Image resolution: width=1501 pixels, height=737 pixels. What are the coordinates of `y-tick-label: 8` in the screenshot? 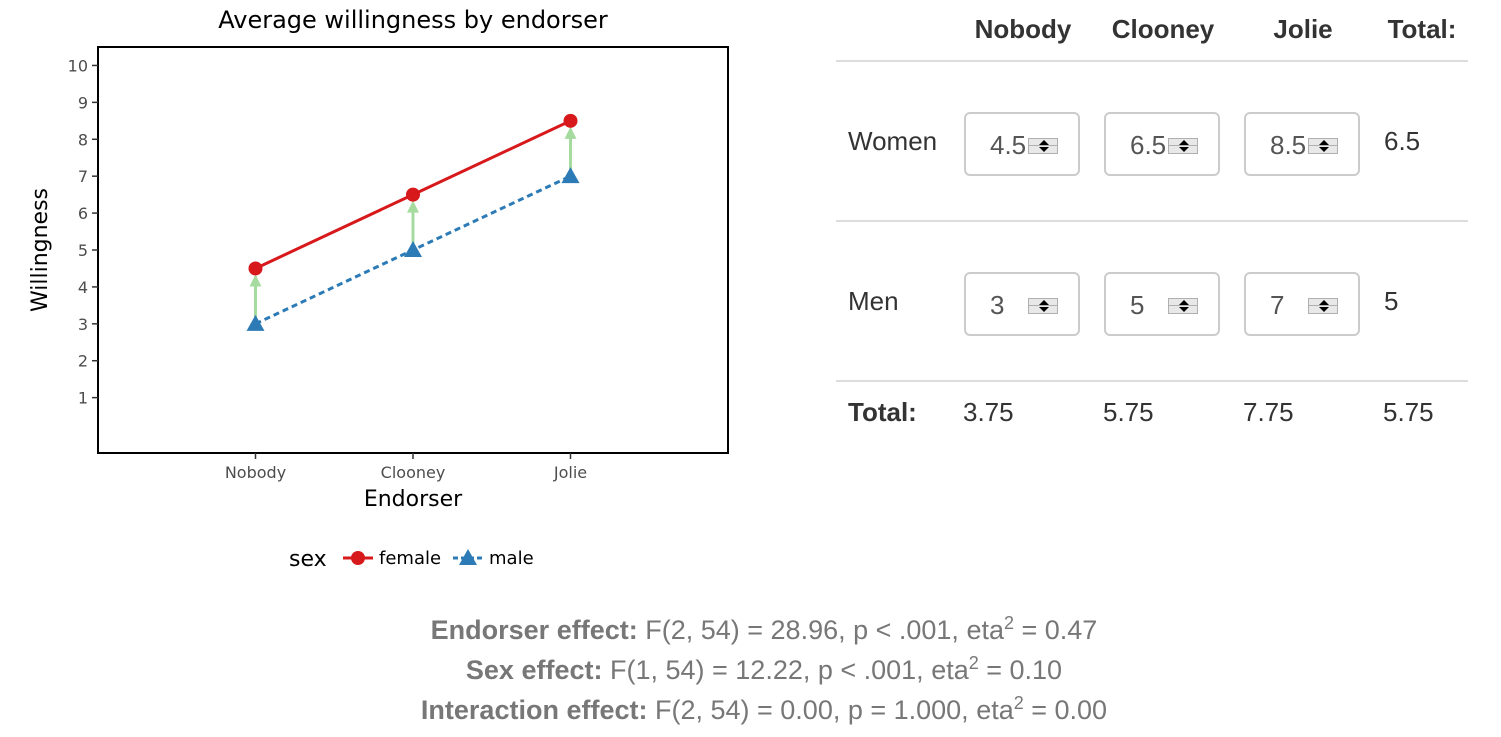 It's located at (83, 139).